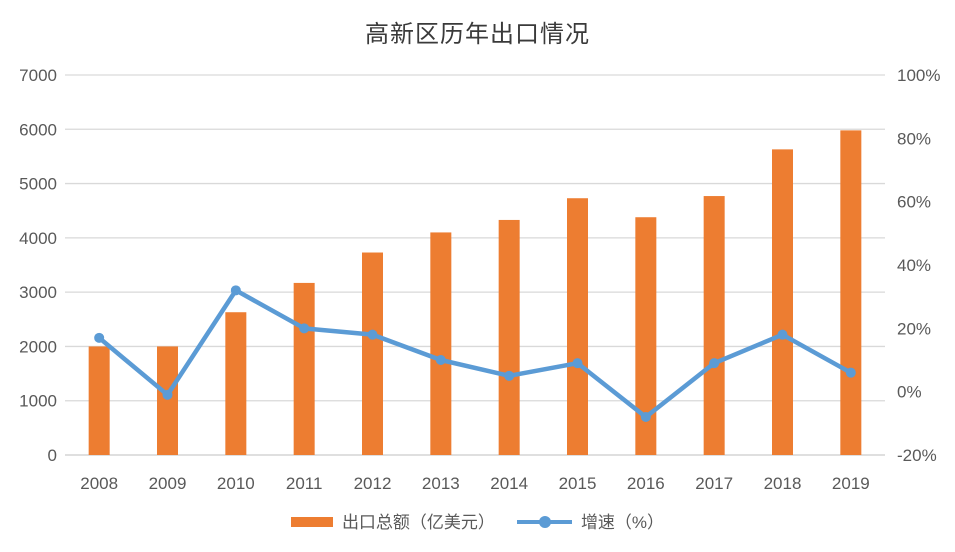 The image size is (955, 552). Describe the element at coordinates (38, 292) in the screenshot. I see `y-axis-tick-label: 3000` at that location.